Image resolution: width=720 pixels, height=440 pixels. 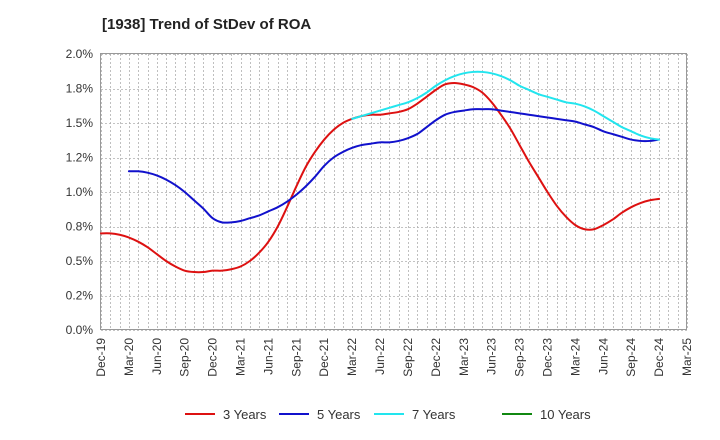 What do you see at coordinates (565, 414) in the screenshot?
I see `legend-label: 10 Years` at bounding box center [565, 414].